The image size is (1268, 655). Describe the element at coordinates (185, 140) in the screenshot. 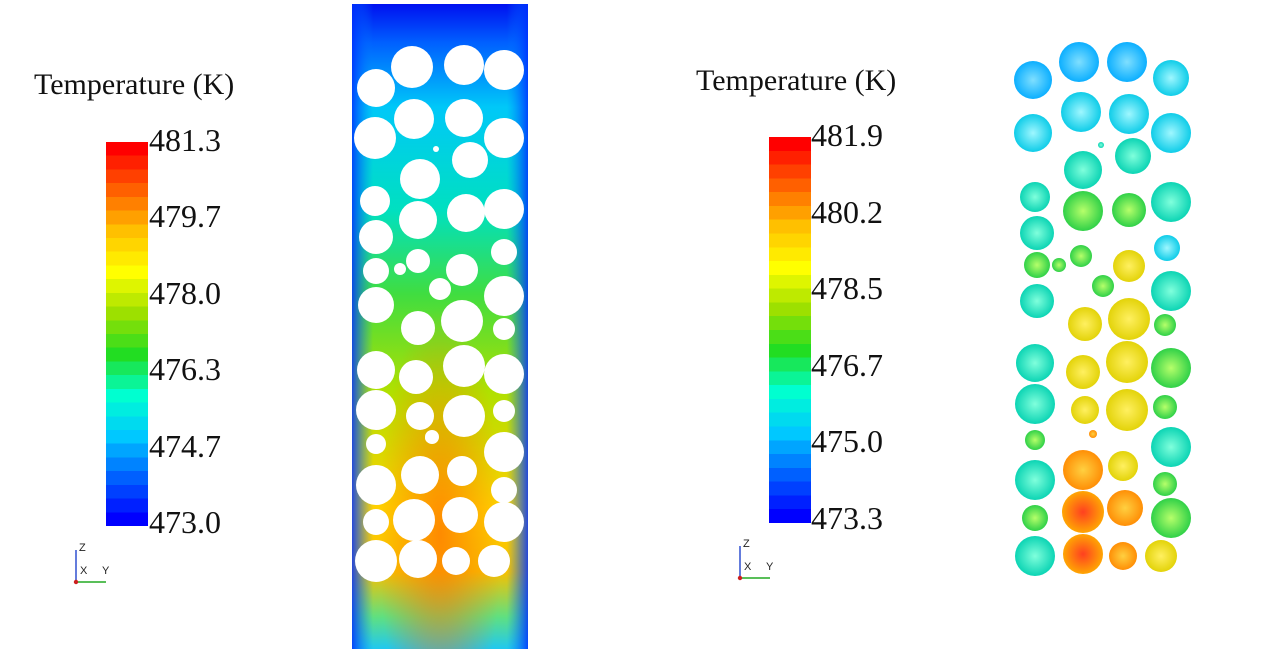

I see `tick-label: 481.3` at that location.